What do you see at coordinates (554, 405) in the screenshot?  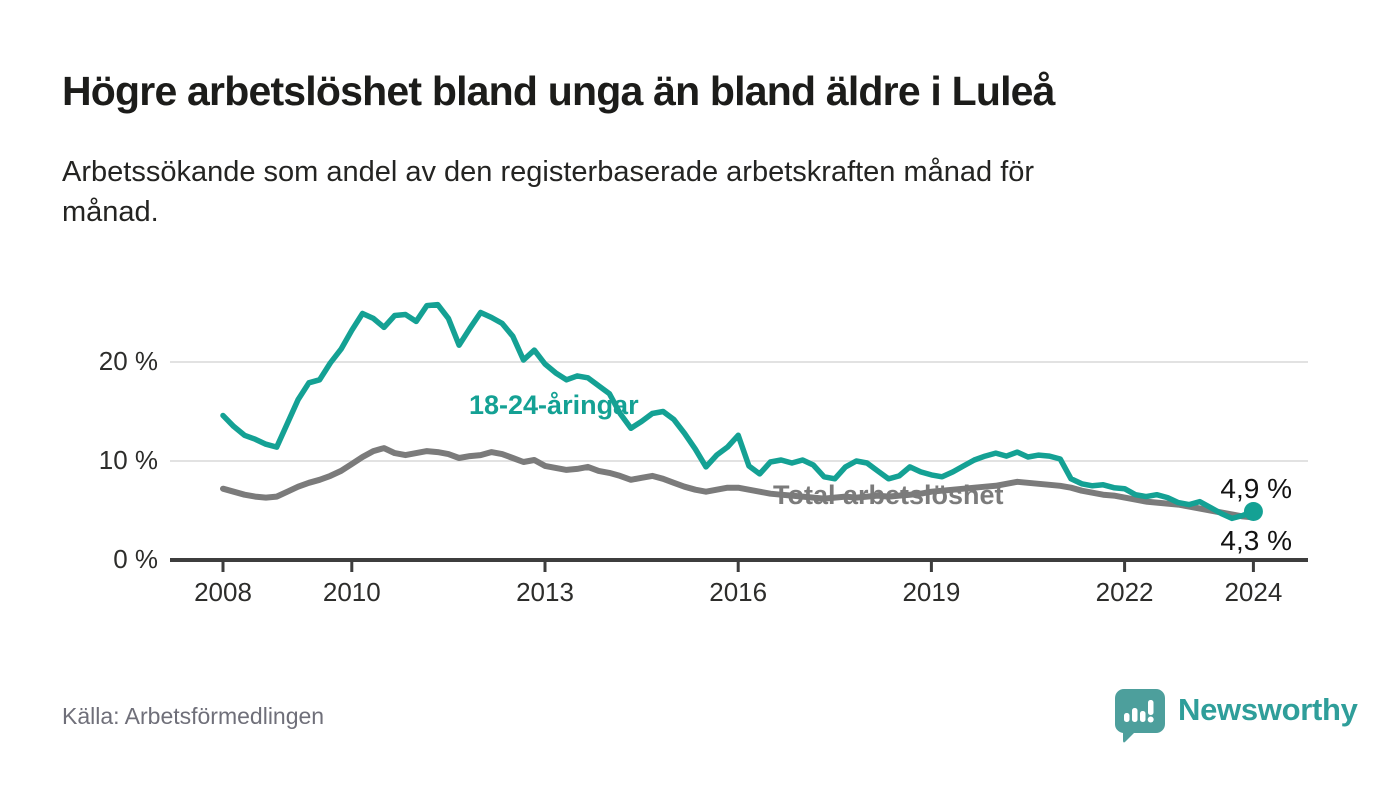 I see `series-label-young: 18-24-åringar` at bounding box center [554, 405].